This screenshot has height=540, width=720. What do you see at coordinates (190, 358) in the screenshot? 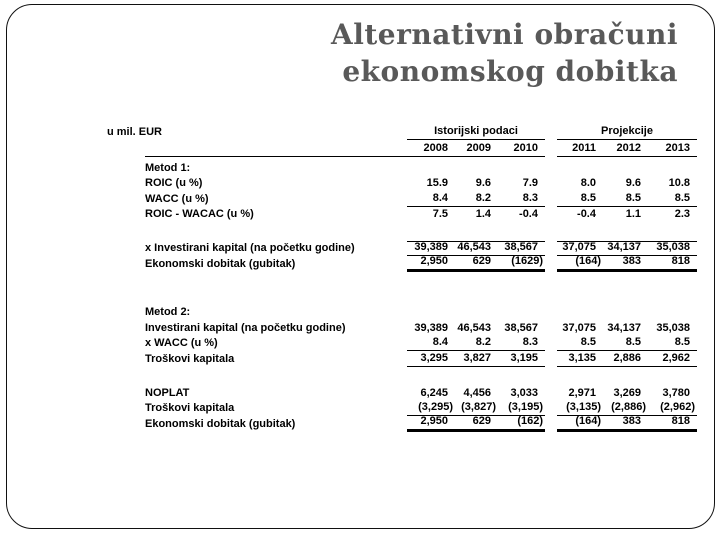
I see `row-label: Troškovi kapitala` at bounding box center [190, 358].